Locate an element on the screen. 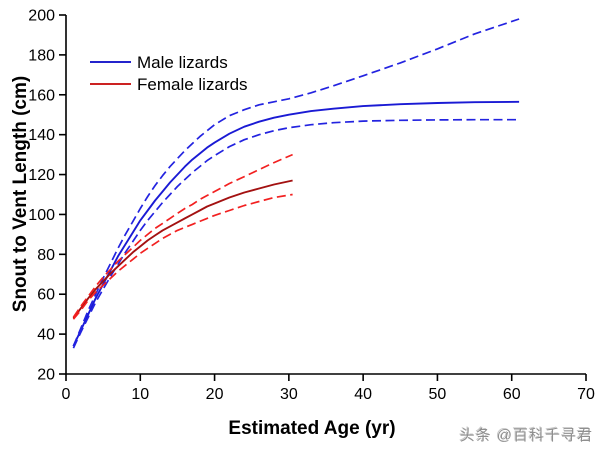 The height and width of the screenshot is (451, 600). y-tick-label: 80 is located at coordinates (46, 255).